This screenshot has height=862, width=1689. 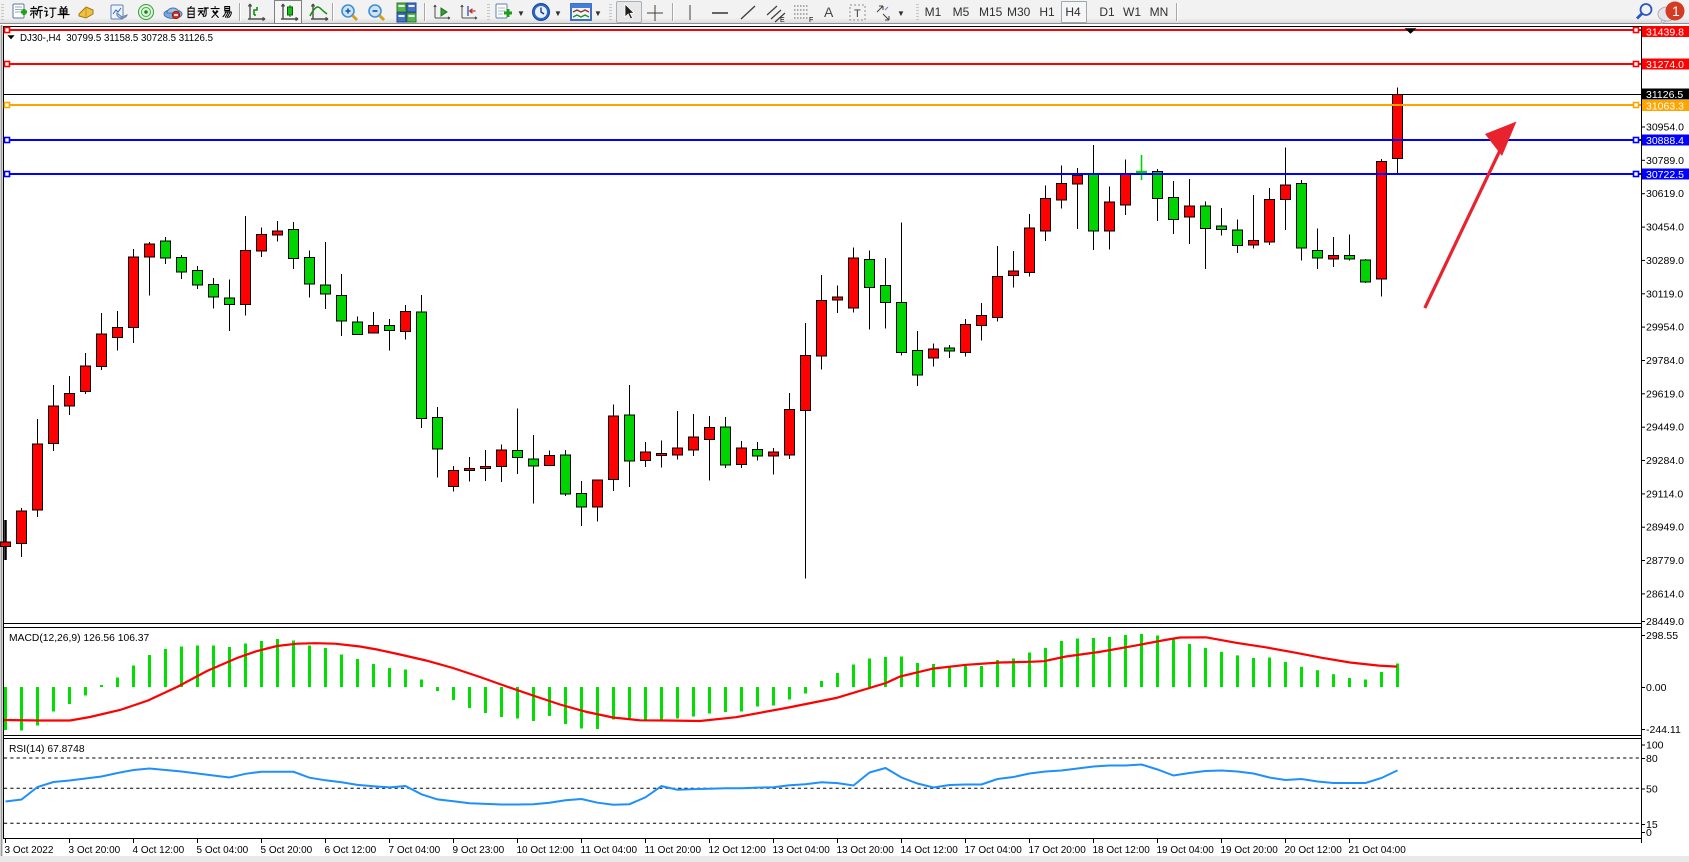 What do you see at coordinates (1656, 688) in the screenshot?
I see `svg-text: 0.00` at bounding box center [1656, 688].